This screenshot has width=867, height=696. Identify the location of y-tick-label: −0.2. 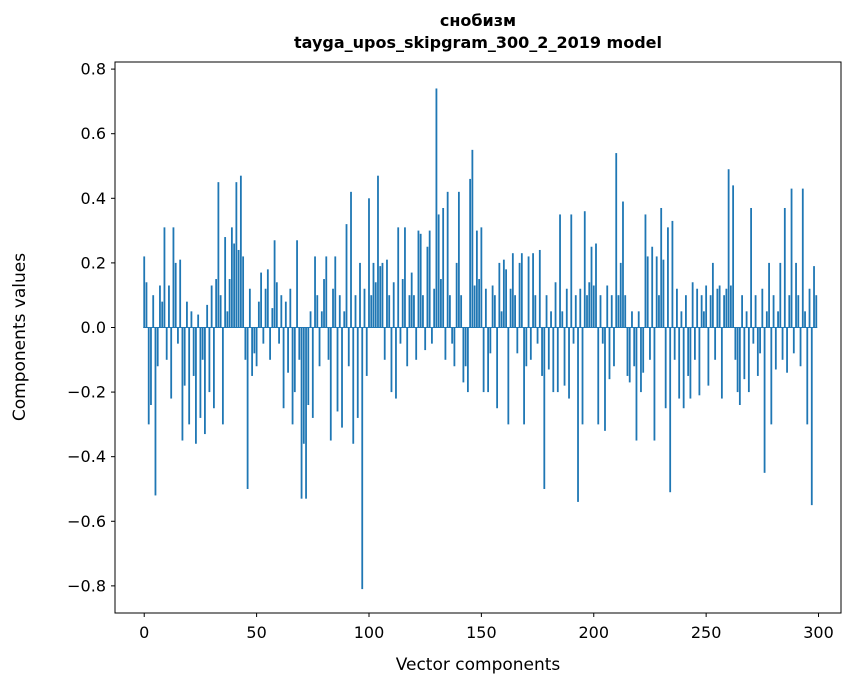
(86, 392).